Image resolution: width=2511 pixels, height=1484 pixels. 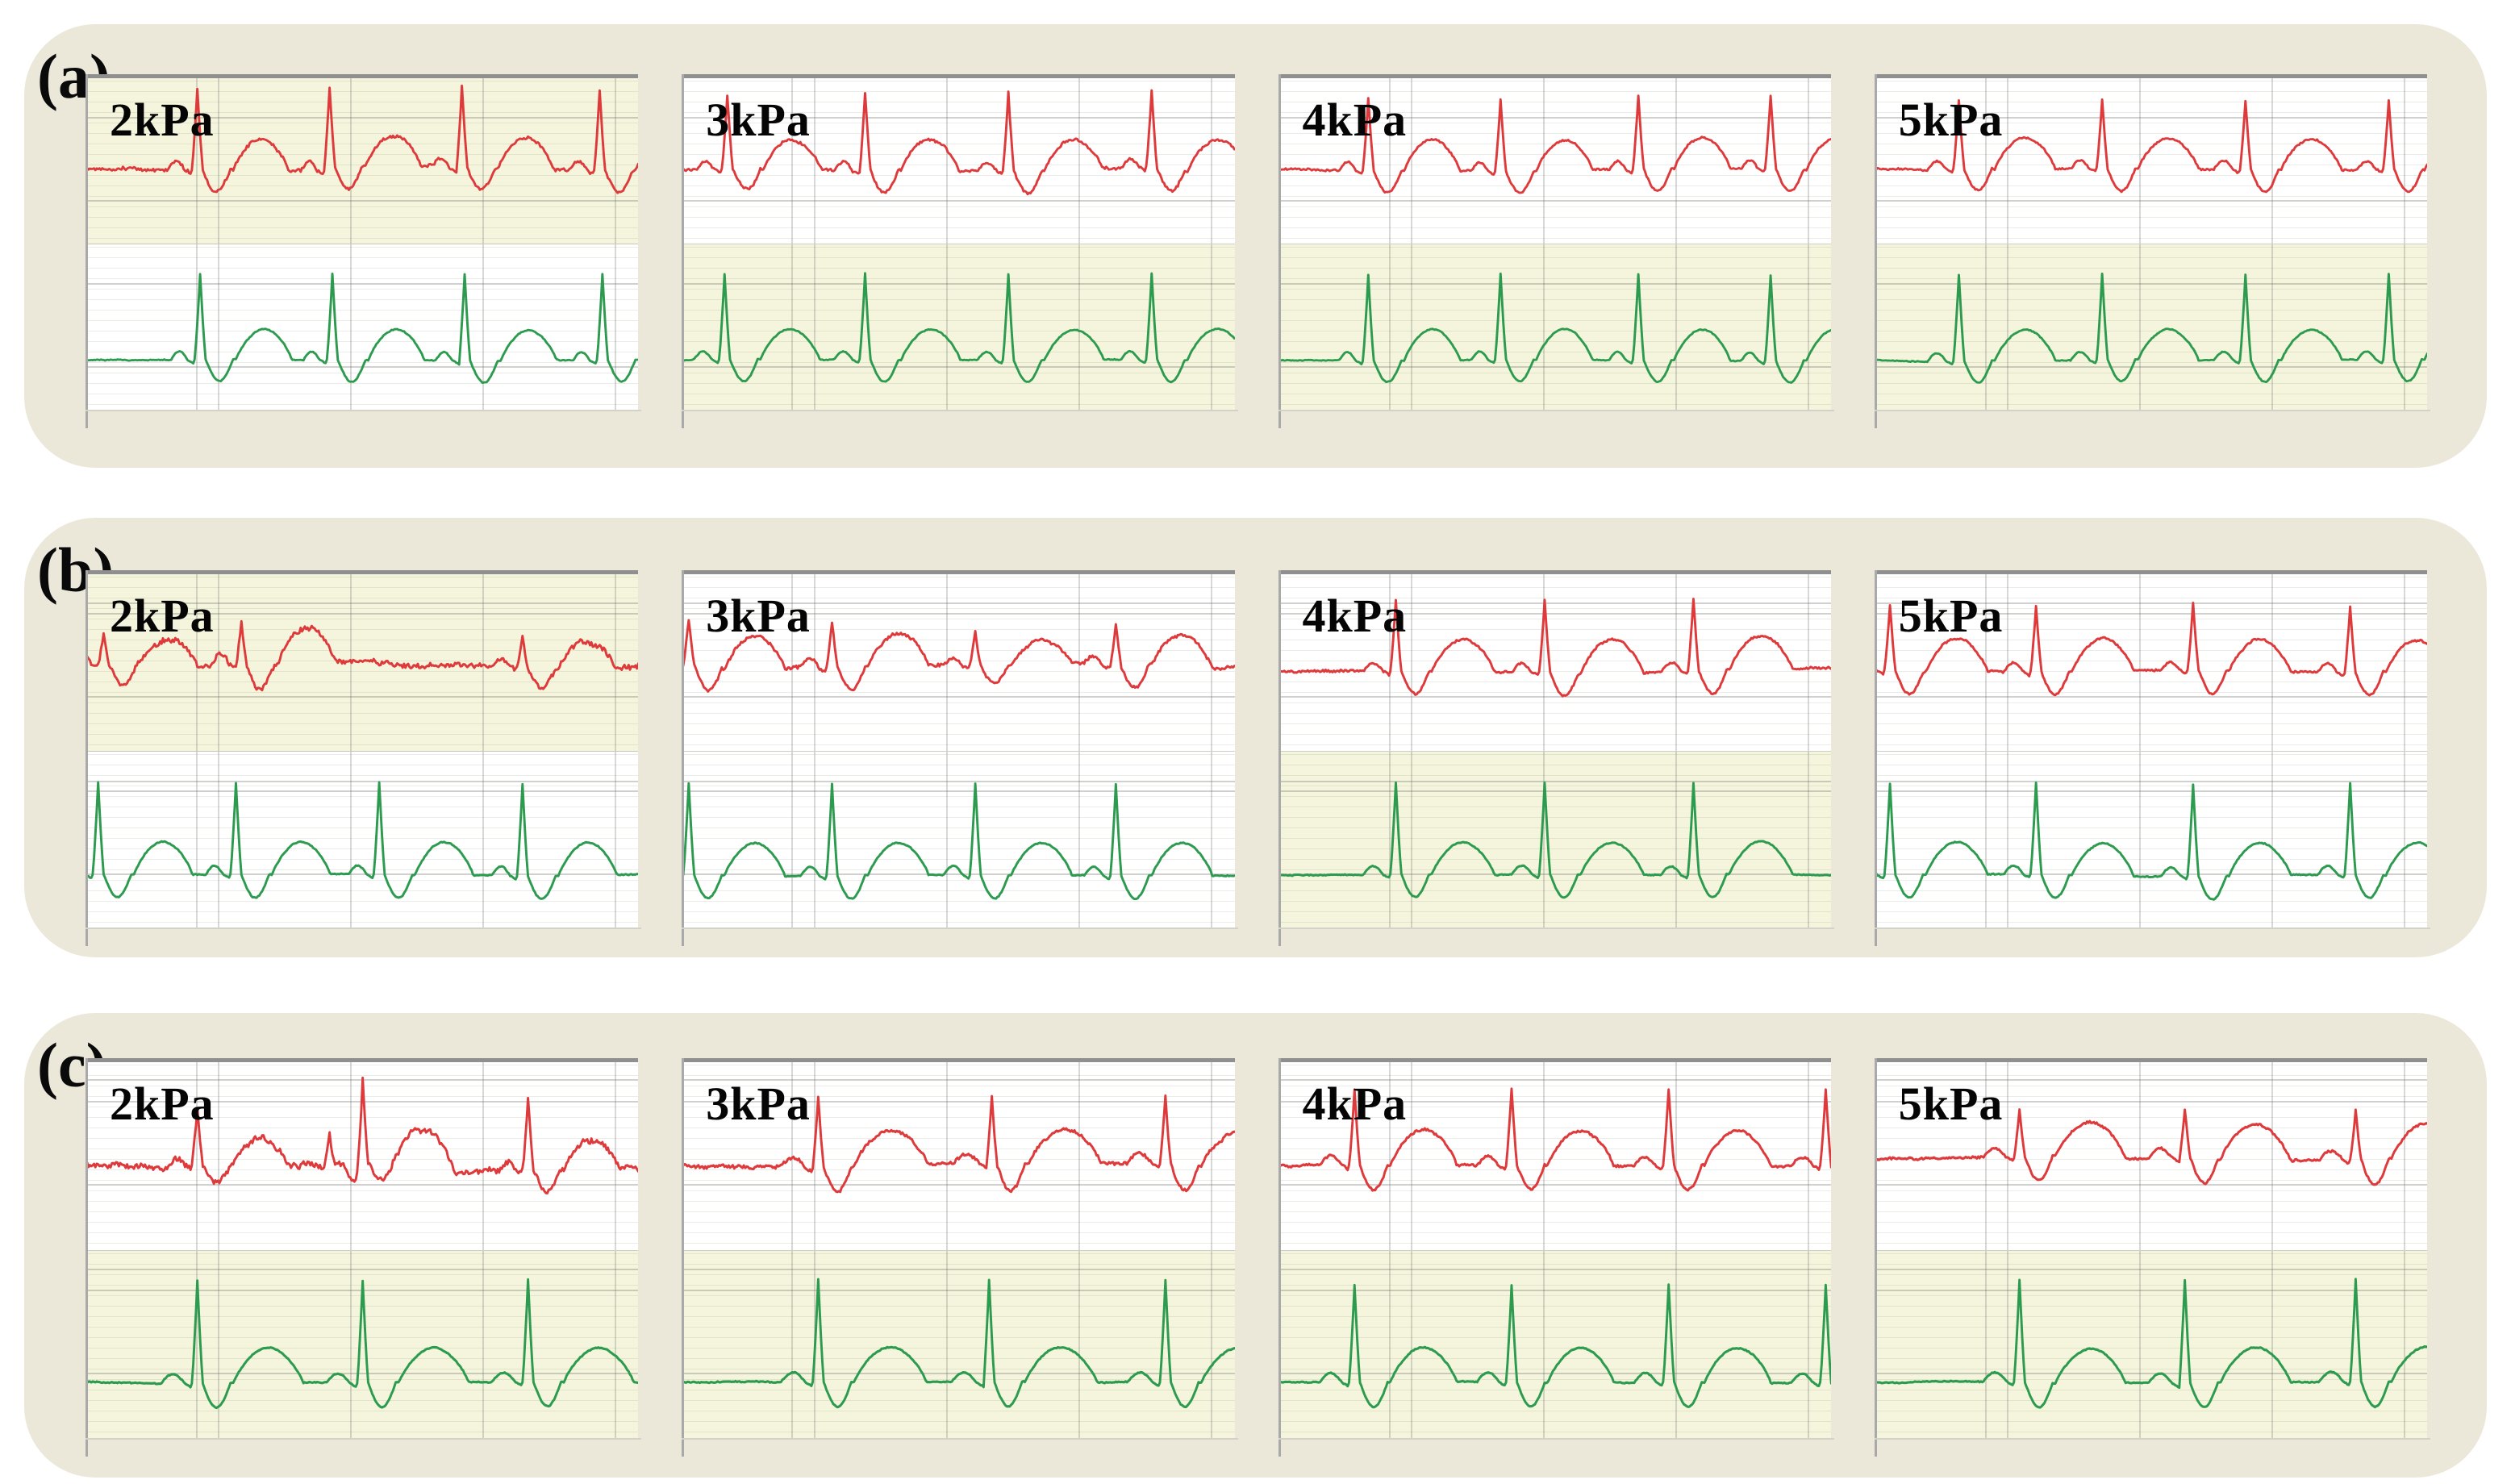 I want to click on pressure-label: 2kPa, so click(x=162, y=1104).